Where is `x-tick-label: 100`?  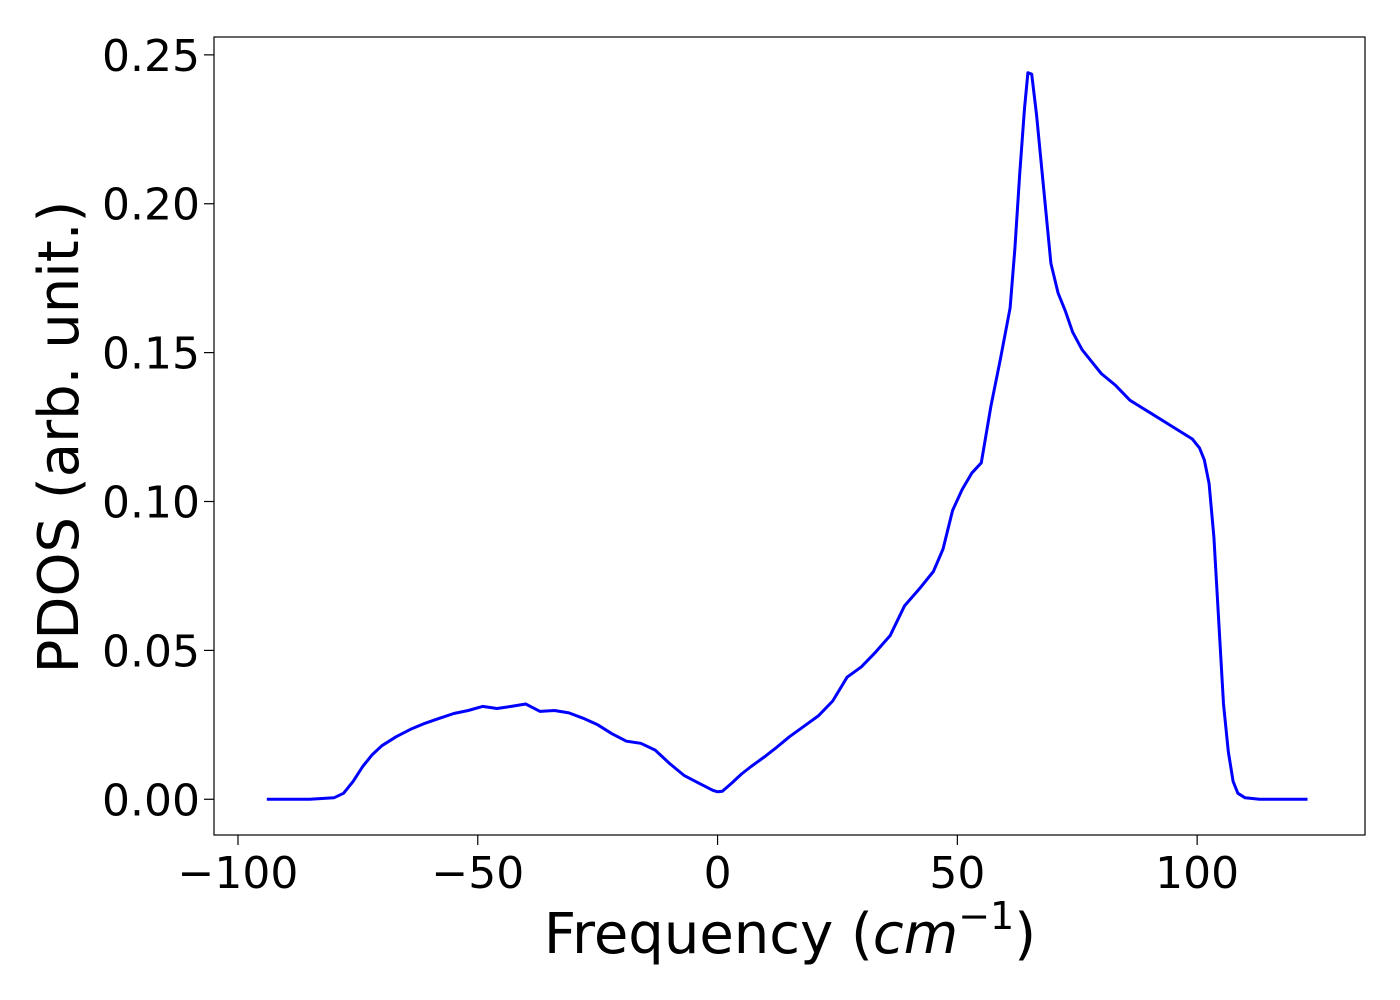
x-tick-label: 100 is located at coordinates (1197, 873).